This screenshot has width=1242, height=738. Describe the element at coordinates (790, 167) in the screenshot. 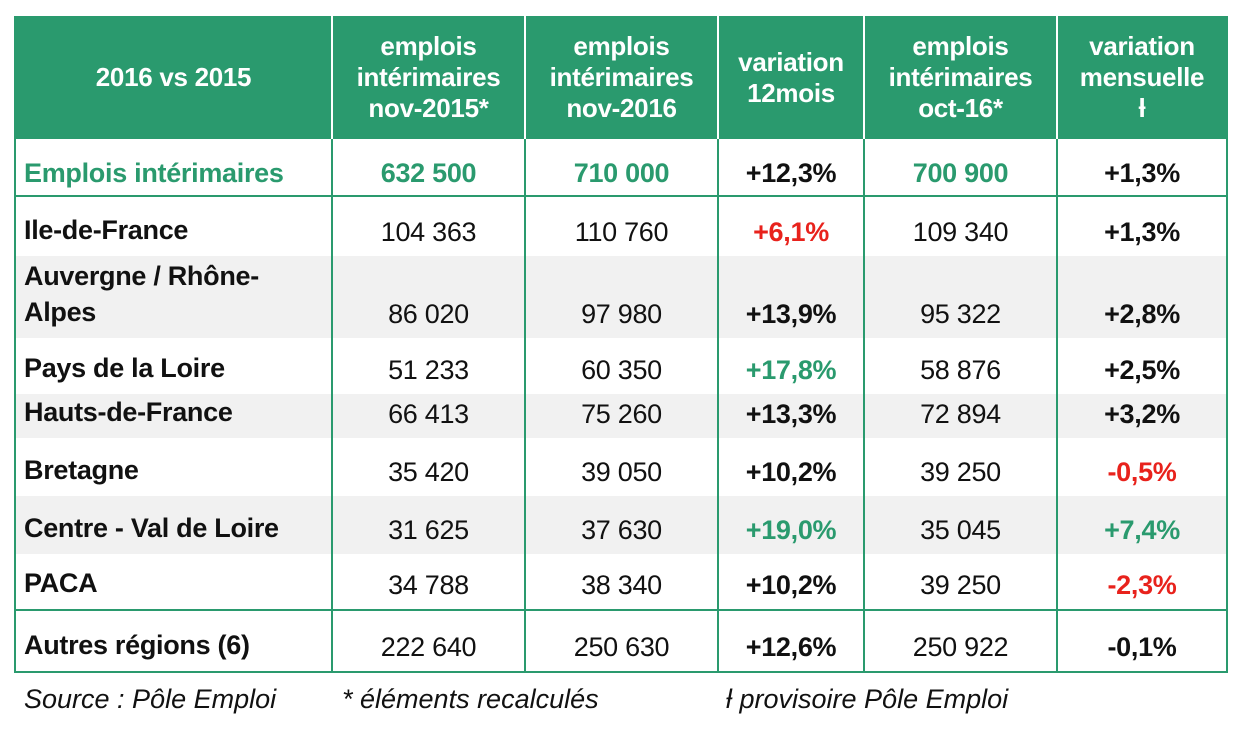

I see `total-var12: +12,3%` at that location.